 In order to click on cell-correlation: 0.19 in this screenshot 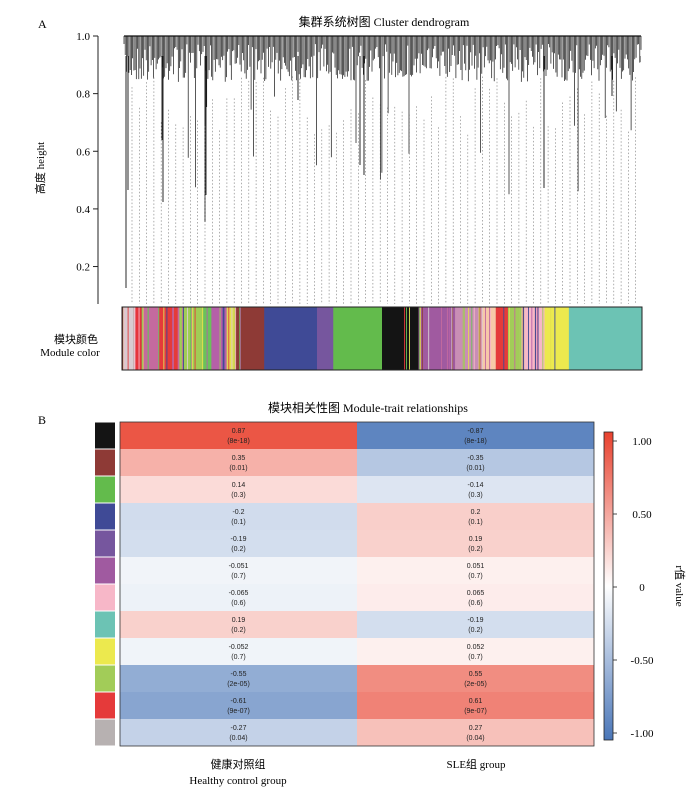, I will do `click(476, 539)`.